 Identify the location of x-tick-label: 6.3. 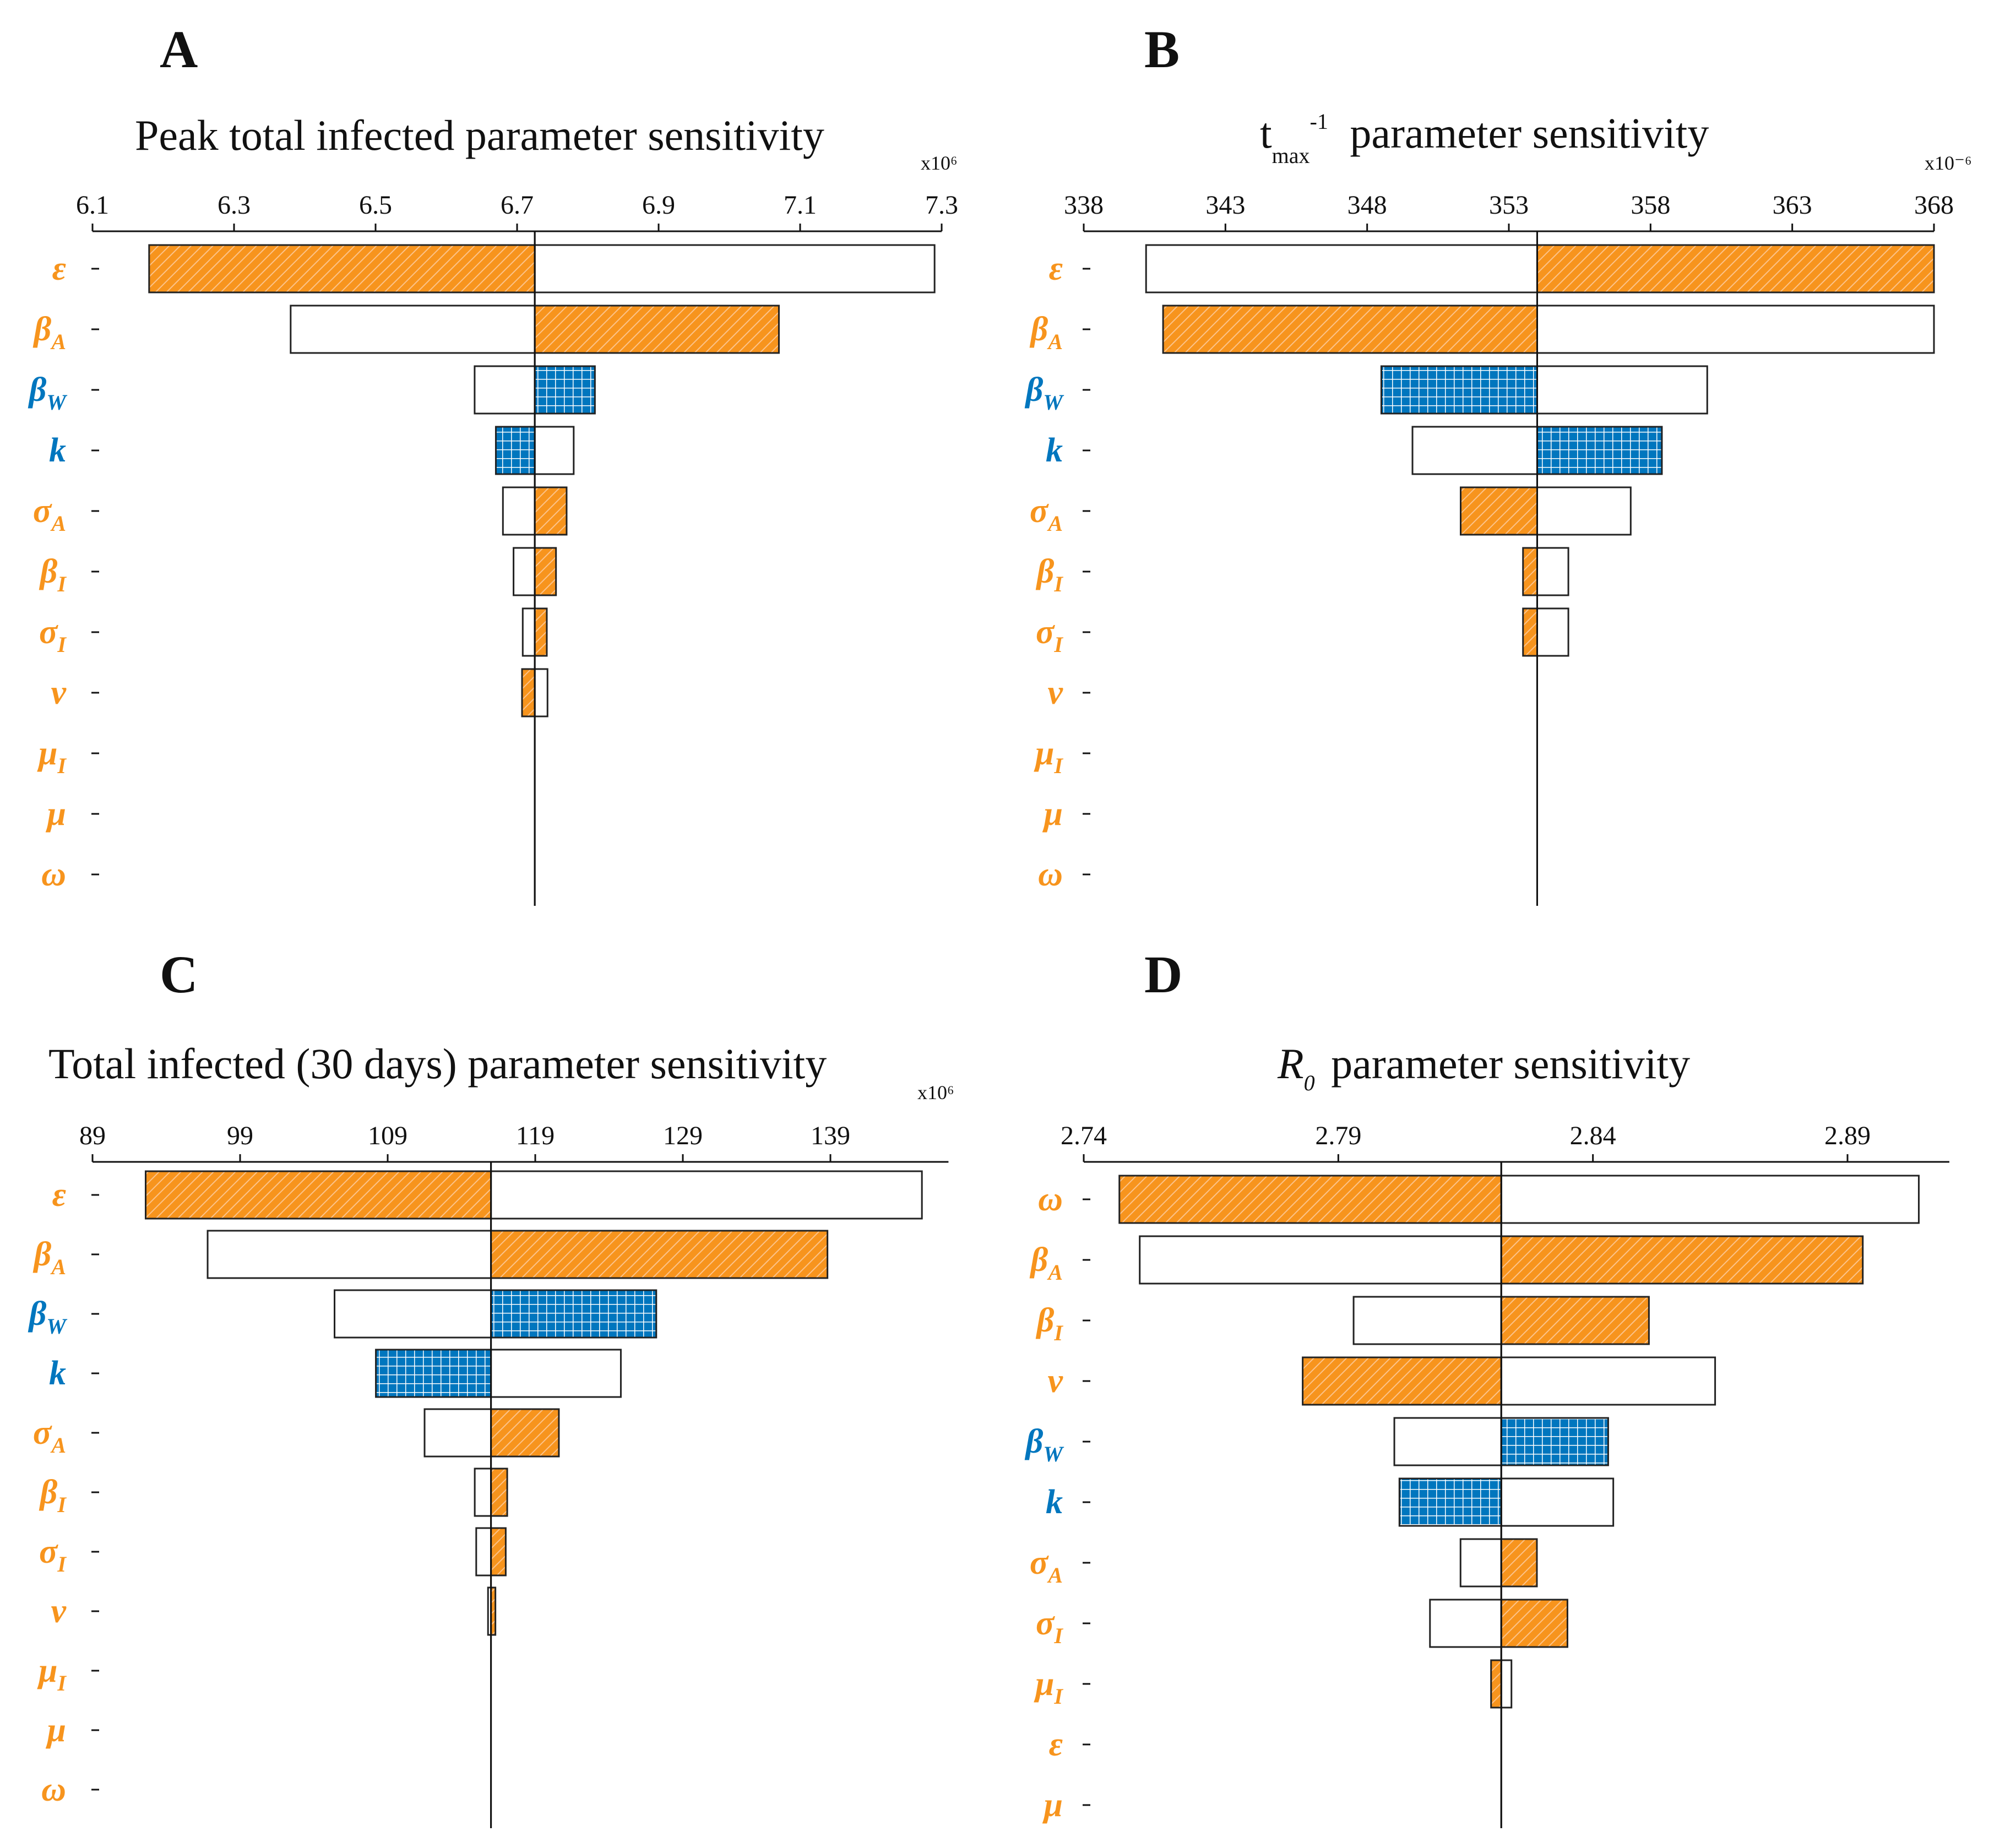
(234, 206).